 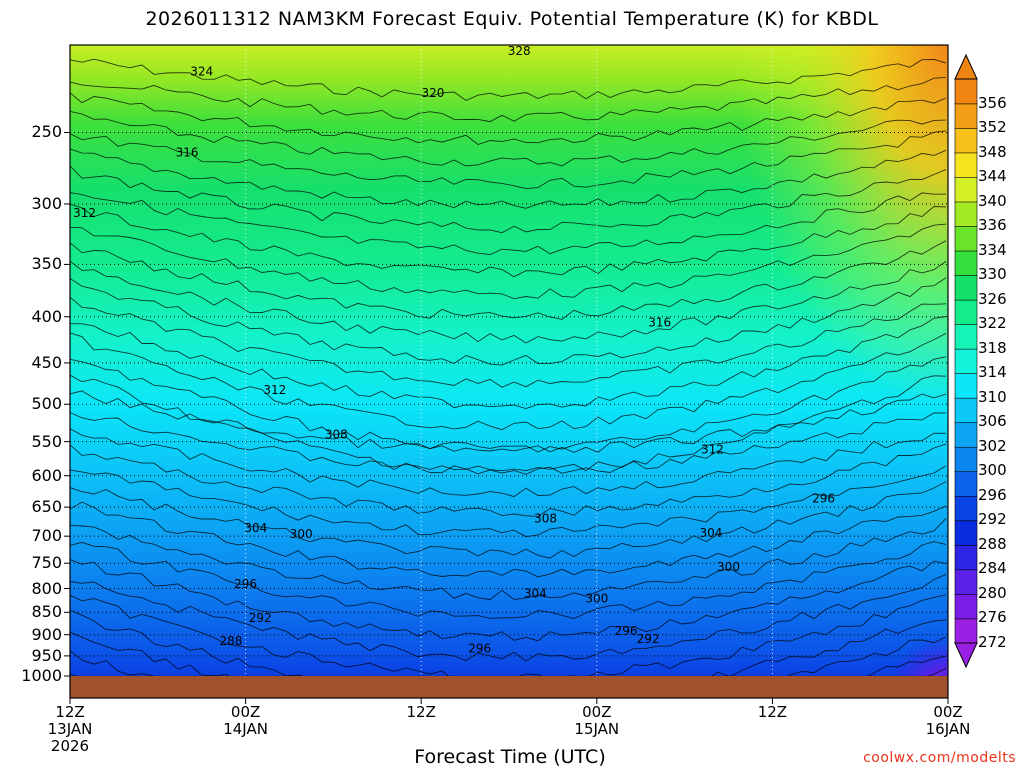 What do you see at coordinates (992, 494) in the screenshot?
I see `colorbar-label: 296` at bounding box center [992, 494].